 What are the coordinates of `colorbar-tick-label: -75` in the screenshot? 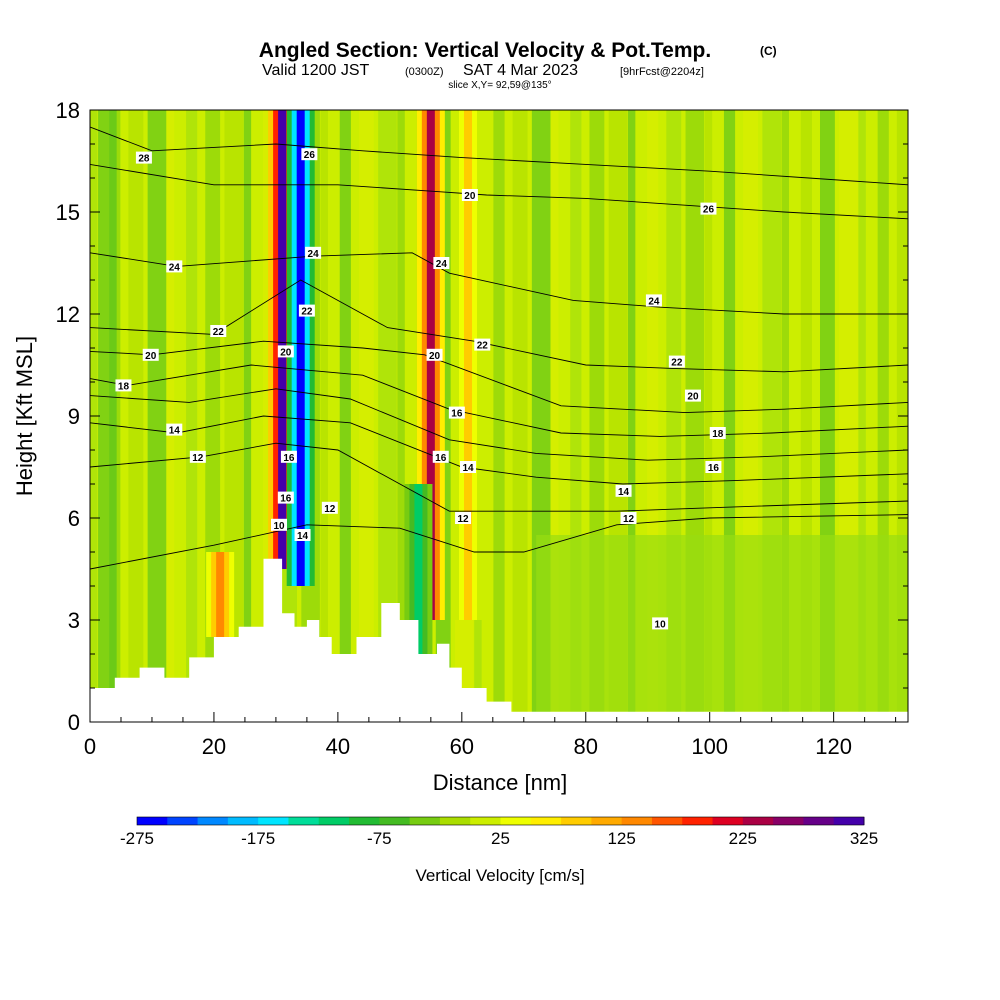 It's located at (379, 838).